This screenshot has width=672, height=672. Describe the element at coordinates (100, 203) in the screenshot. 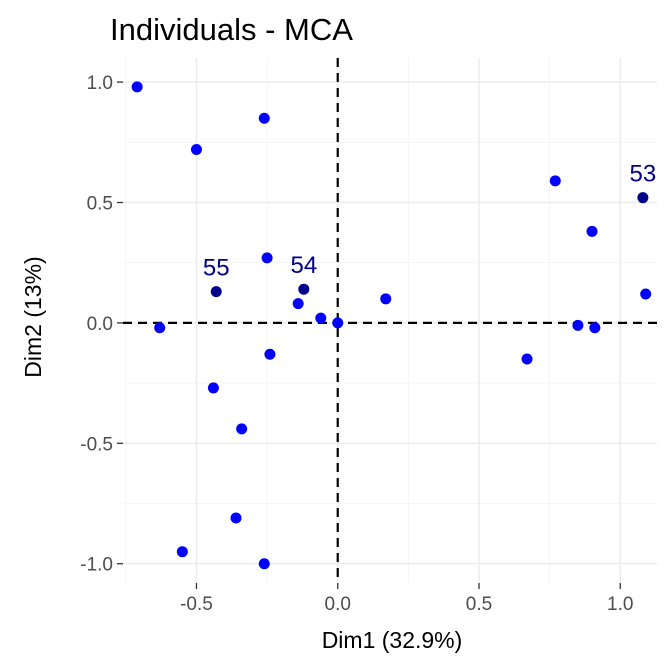

I see `y-tick-label: 0.5` at that location.